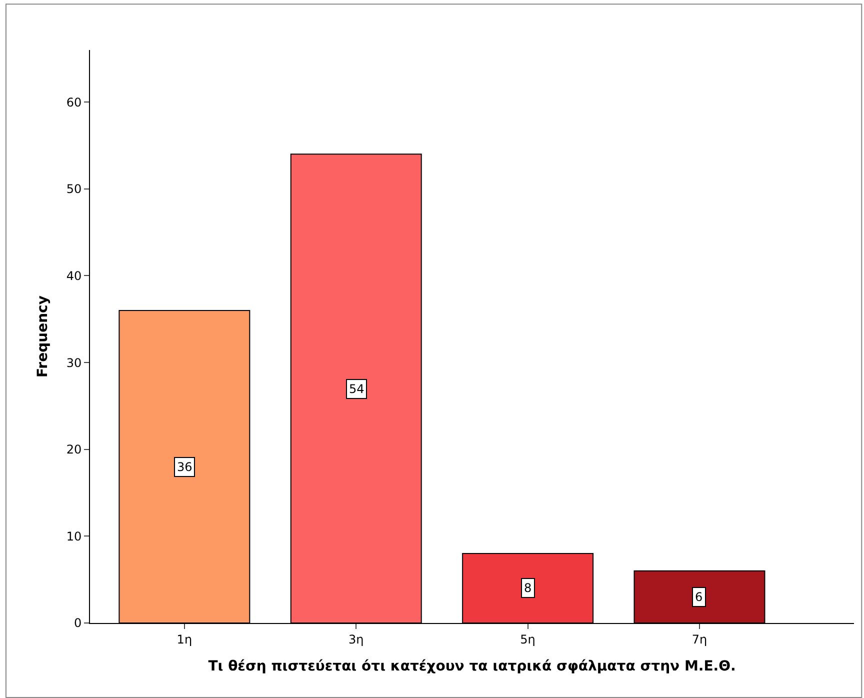  I want to click on y-tick-label: 0, so click(78, 623).